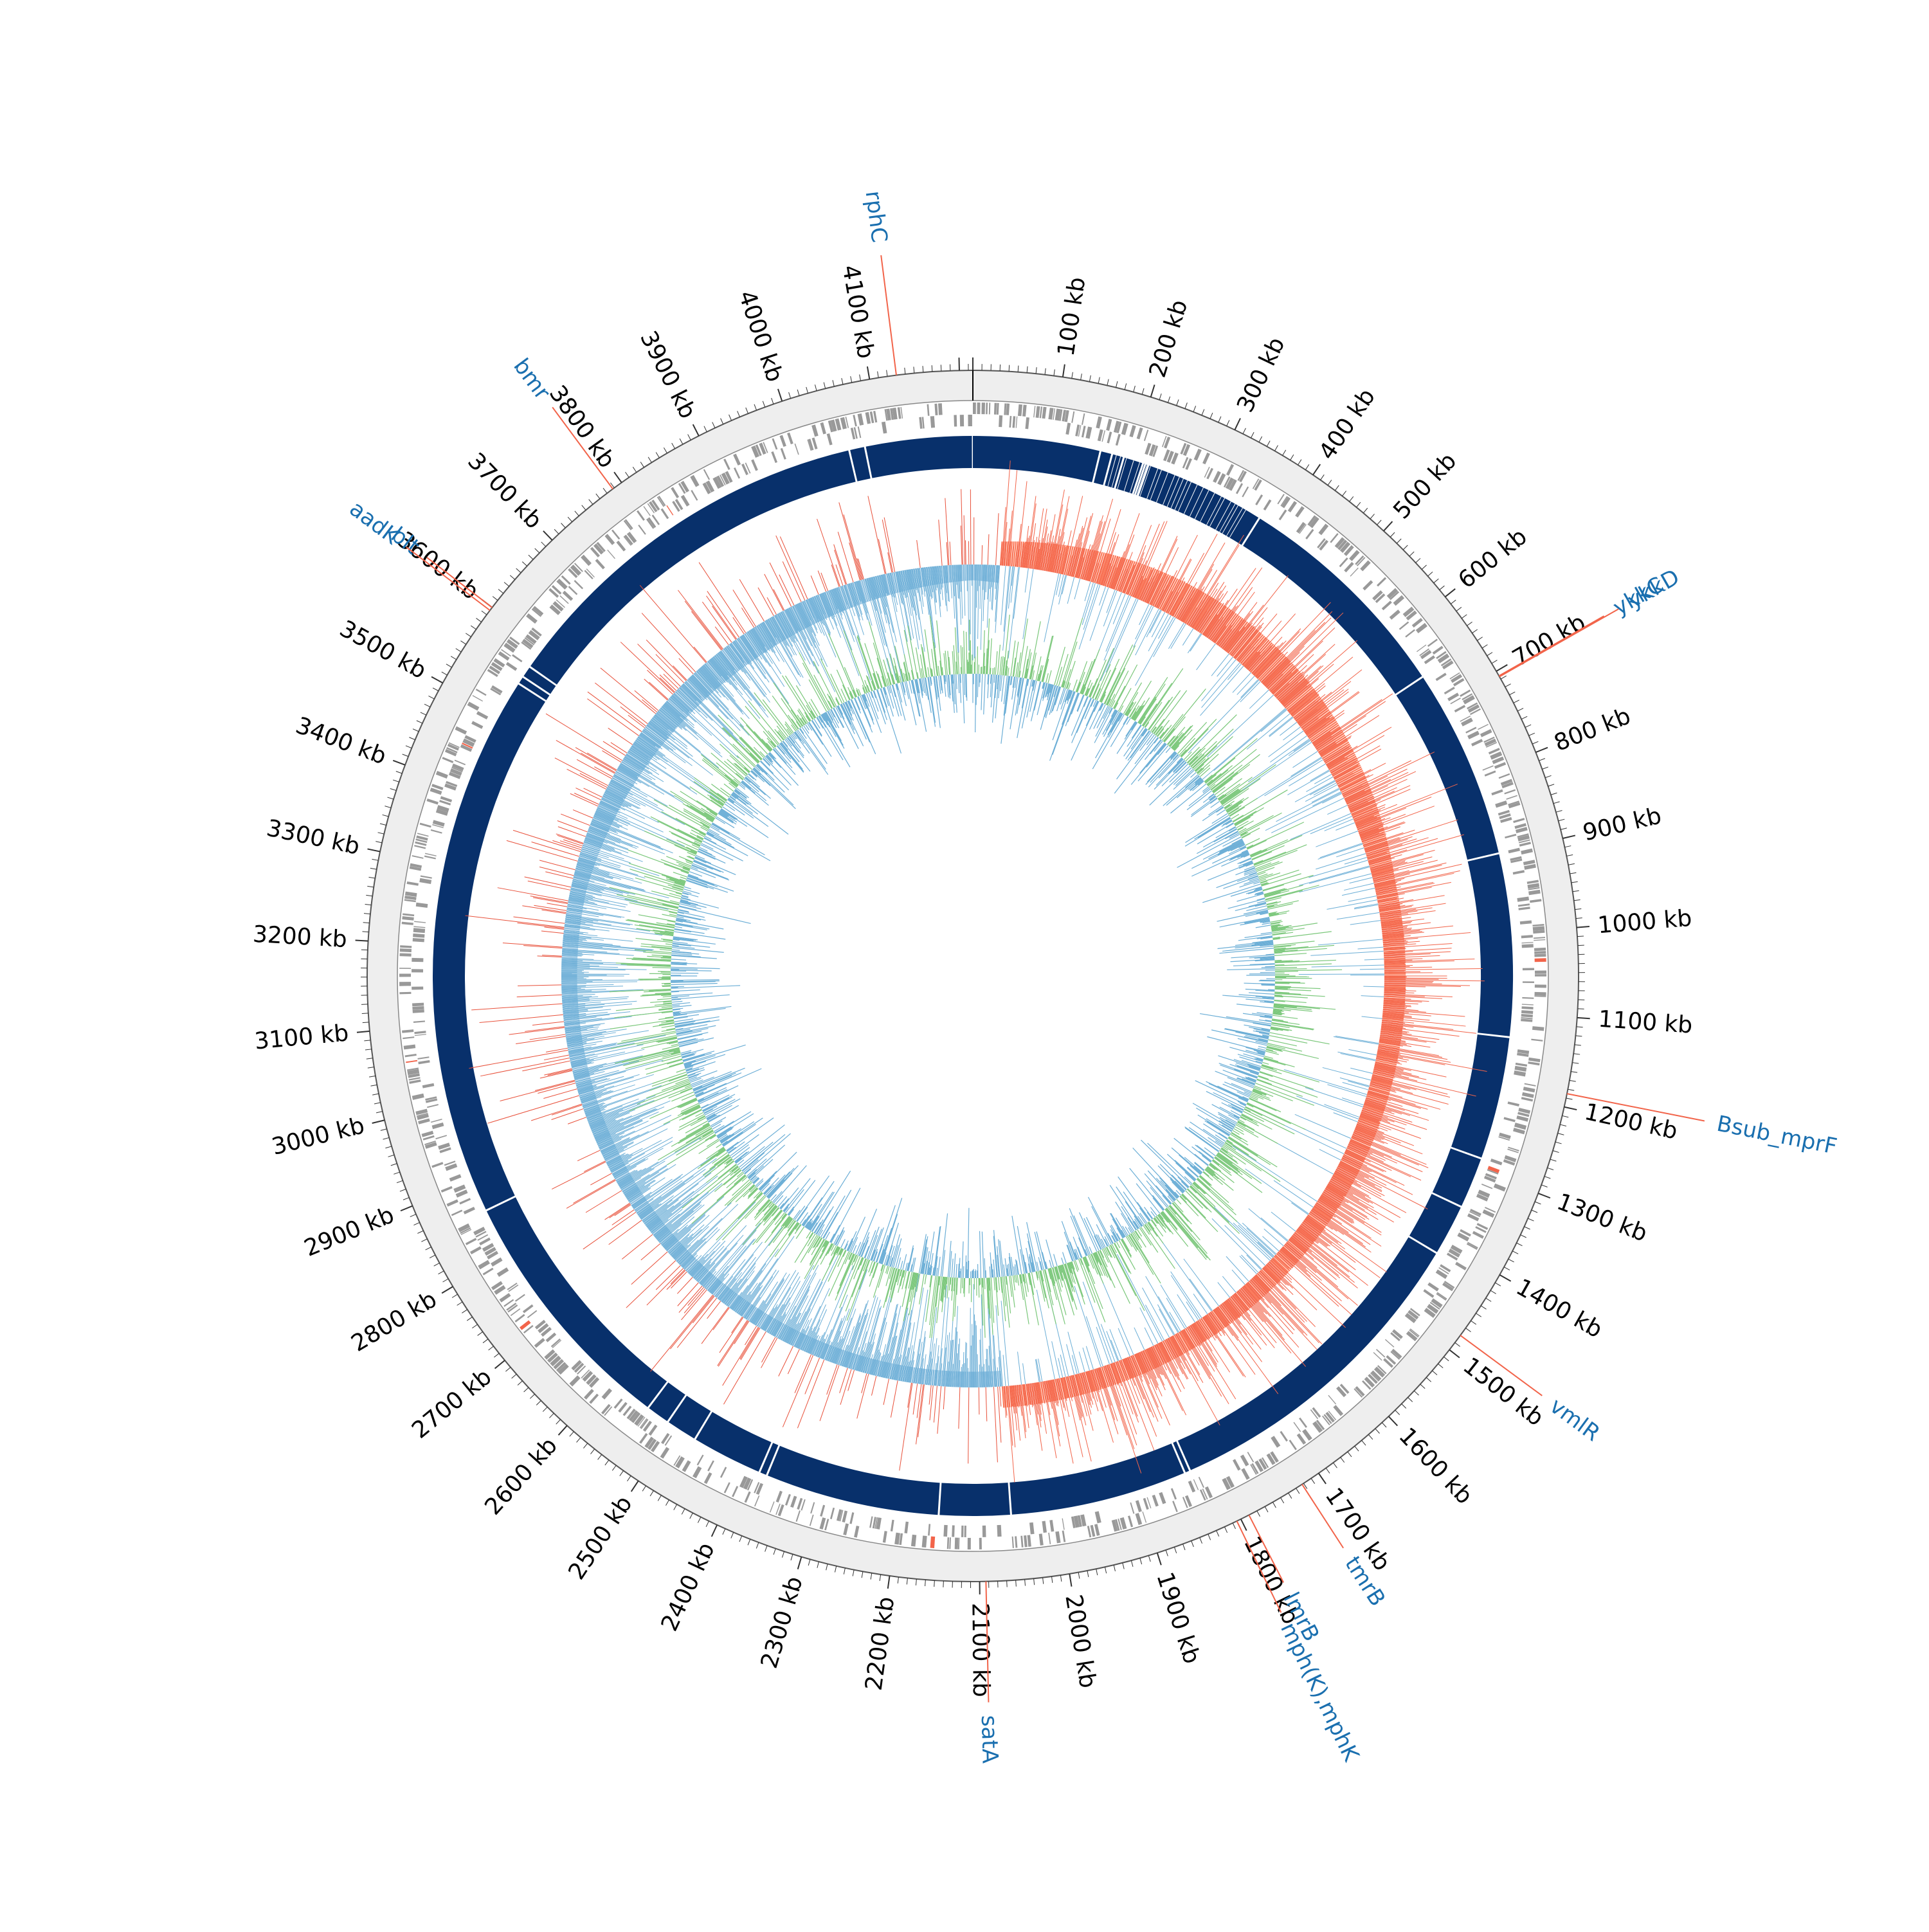 This screenshot has height=1932, width=1929. What do you see at coordinates (300, 937) in the screenshot?
I see `tick-label: 3200 kb` at bounding box center [300, 937].